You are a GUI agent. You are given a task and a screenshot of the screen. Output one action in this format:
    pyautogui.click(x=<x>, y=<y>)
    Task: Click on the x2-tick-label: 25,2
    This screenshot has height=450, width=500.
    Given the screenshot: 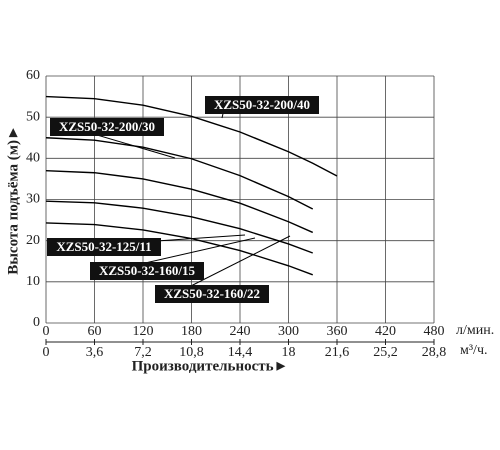 What is the action you would take?
    pyautogui.click(x=385, y=352)
    